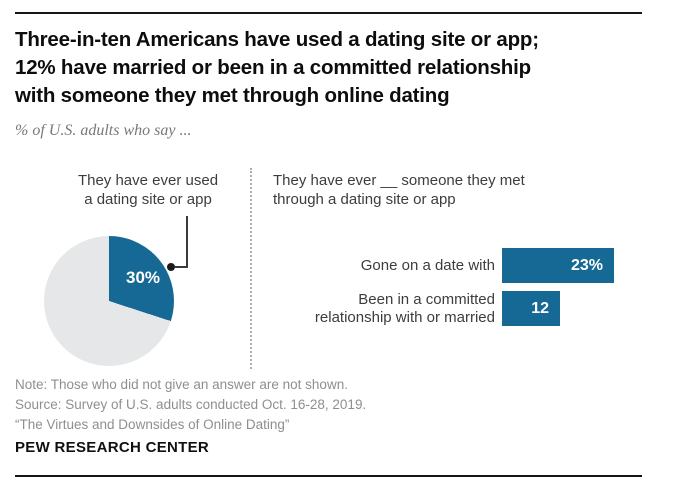 The width and height of the screenshot is (679, 503). I want to click on bar-section-label-line-2: through a dating site or app, so click(364, 199).